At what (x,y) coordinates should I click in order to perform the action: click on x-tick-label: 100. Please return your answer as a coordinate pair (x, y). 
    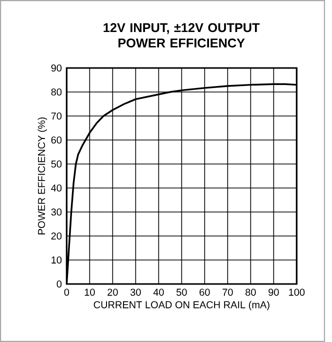
    Looking at the image, I should click on (296, 292).